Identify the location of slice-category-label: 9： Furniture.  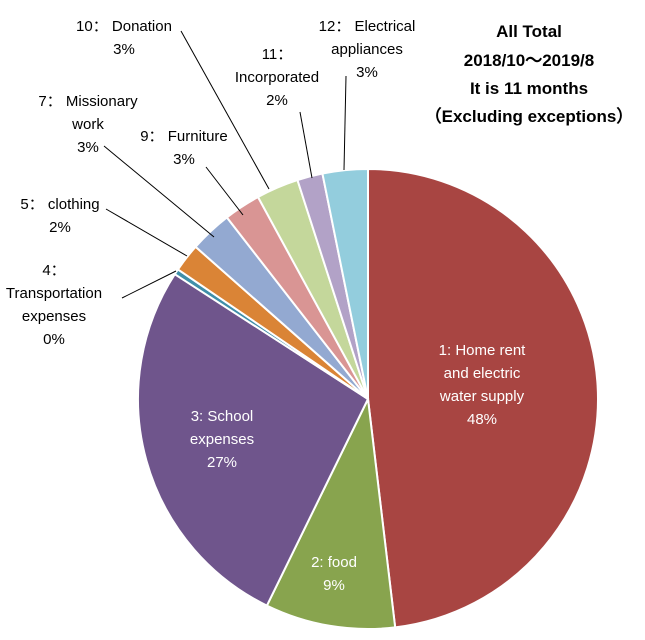
(184, 136).